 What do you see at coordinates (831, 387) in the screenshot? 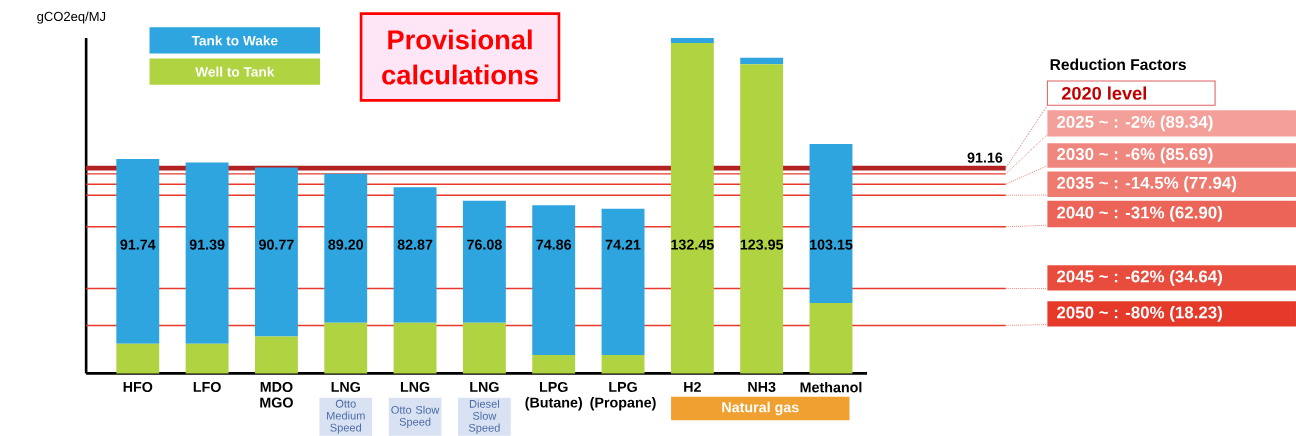
I see `x-tick-label: Methanol` at bounding box center [831, 387].